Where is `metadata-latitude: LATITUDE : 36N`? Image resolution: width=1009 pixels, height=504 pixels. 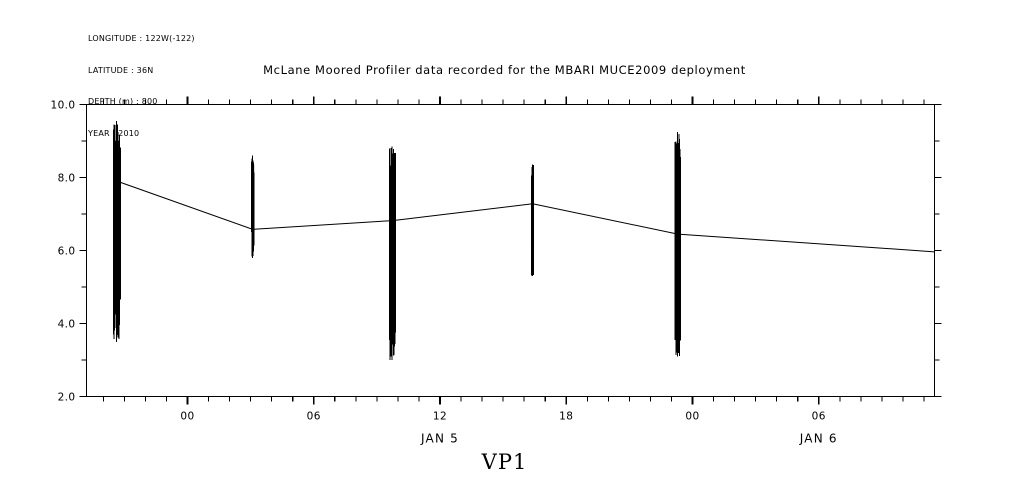 metadata-latitude: LATITUDE : 36N is located at coordinates (121, 70).